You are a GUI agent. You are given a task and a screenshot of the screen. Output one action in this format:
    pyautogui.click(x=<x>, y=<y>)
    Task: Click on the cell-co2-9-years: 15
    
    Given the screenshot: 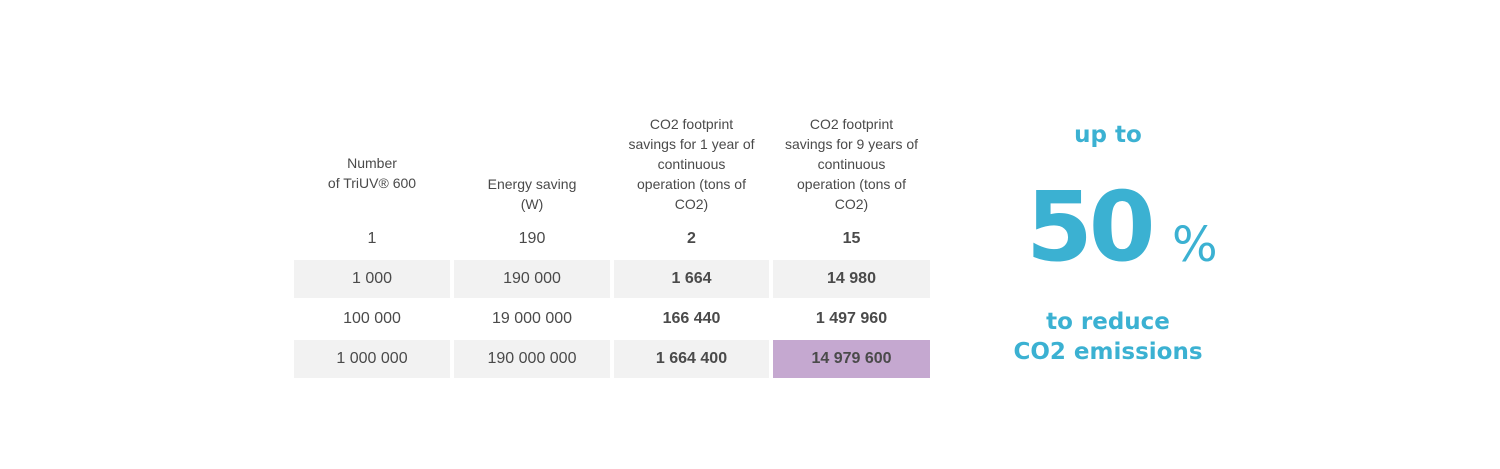 What is the action you would take?
    pyautogui.click(x=851, y=238)
    